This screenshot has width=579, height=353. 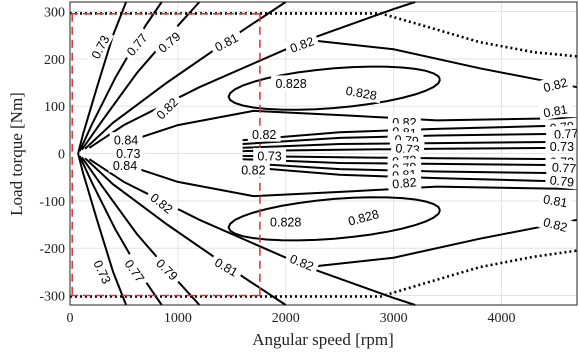 I want to click on torque-limit-lower, so click(x=324, y=273).